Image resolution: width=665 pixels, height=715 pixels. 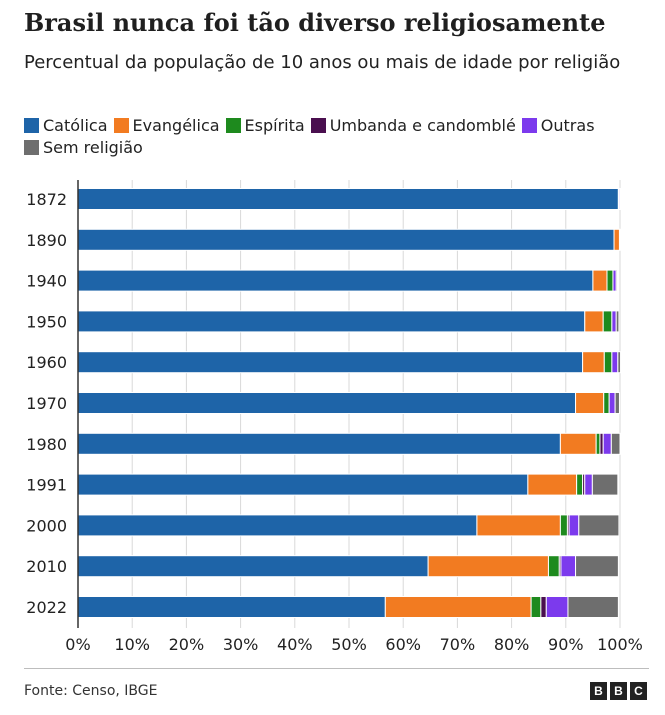 What do you see at coordinates (77, 644) in the screenshot?
I see `x-tick-label: 0%` at bounding box center [77, 644].